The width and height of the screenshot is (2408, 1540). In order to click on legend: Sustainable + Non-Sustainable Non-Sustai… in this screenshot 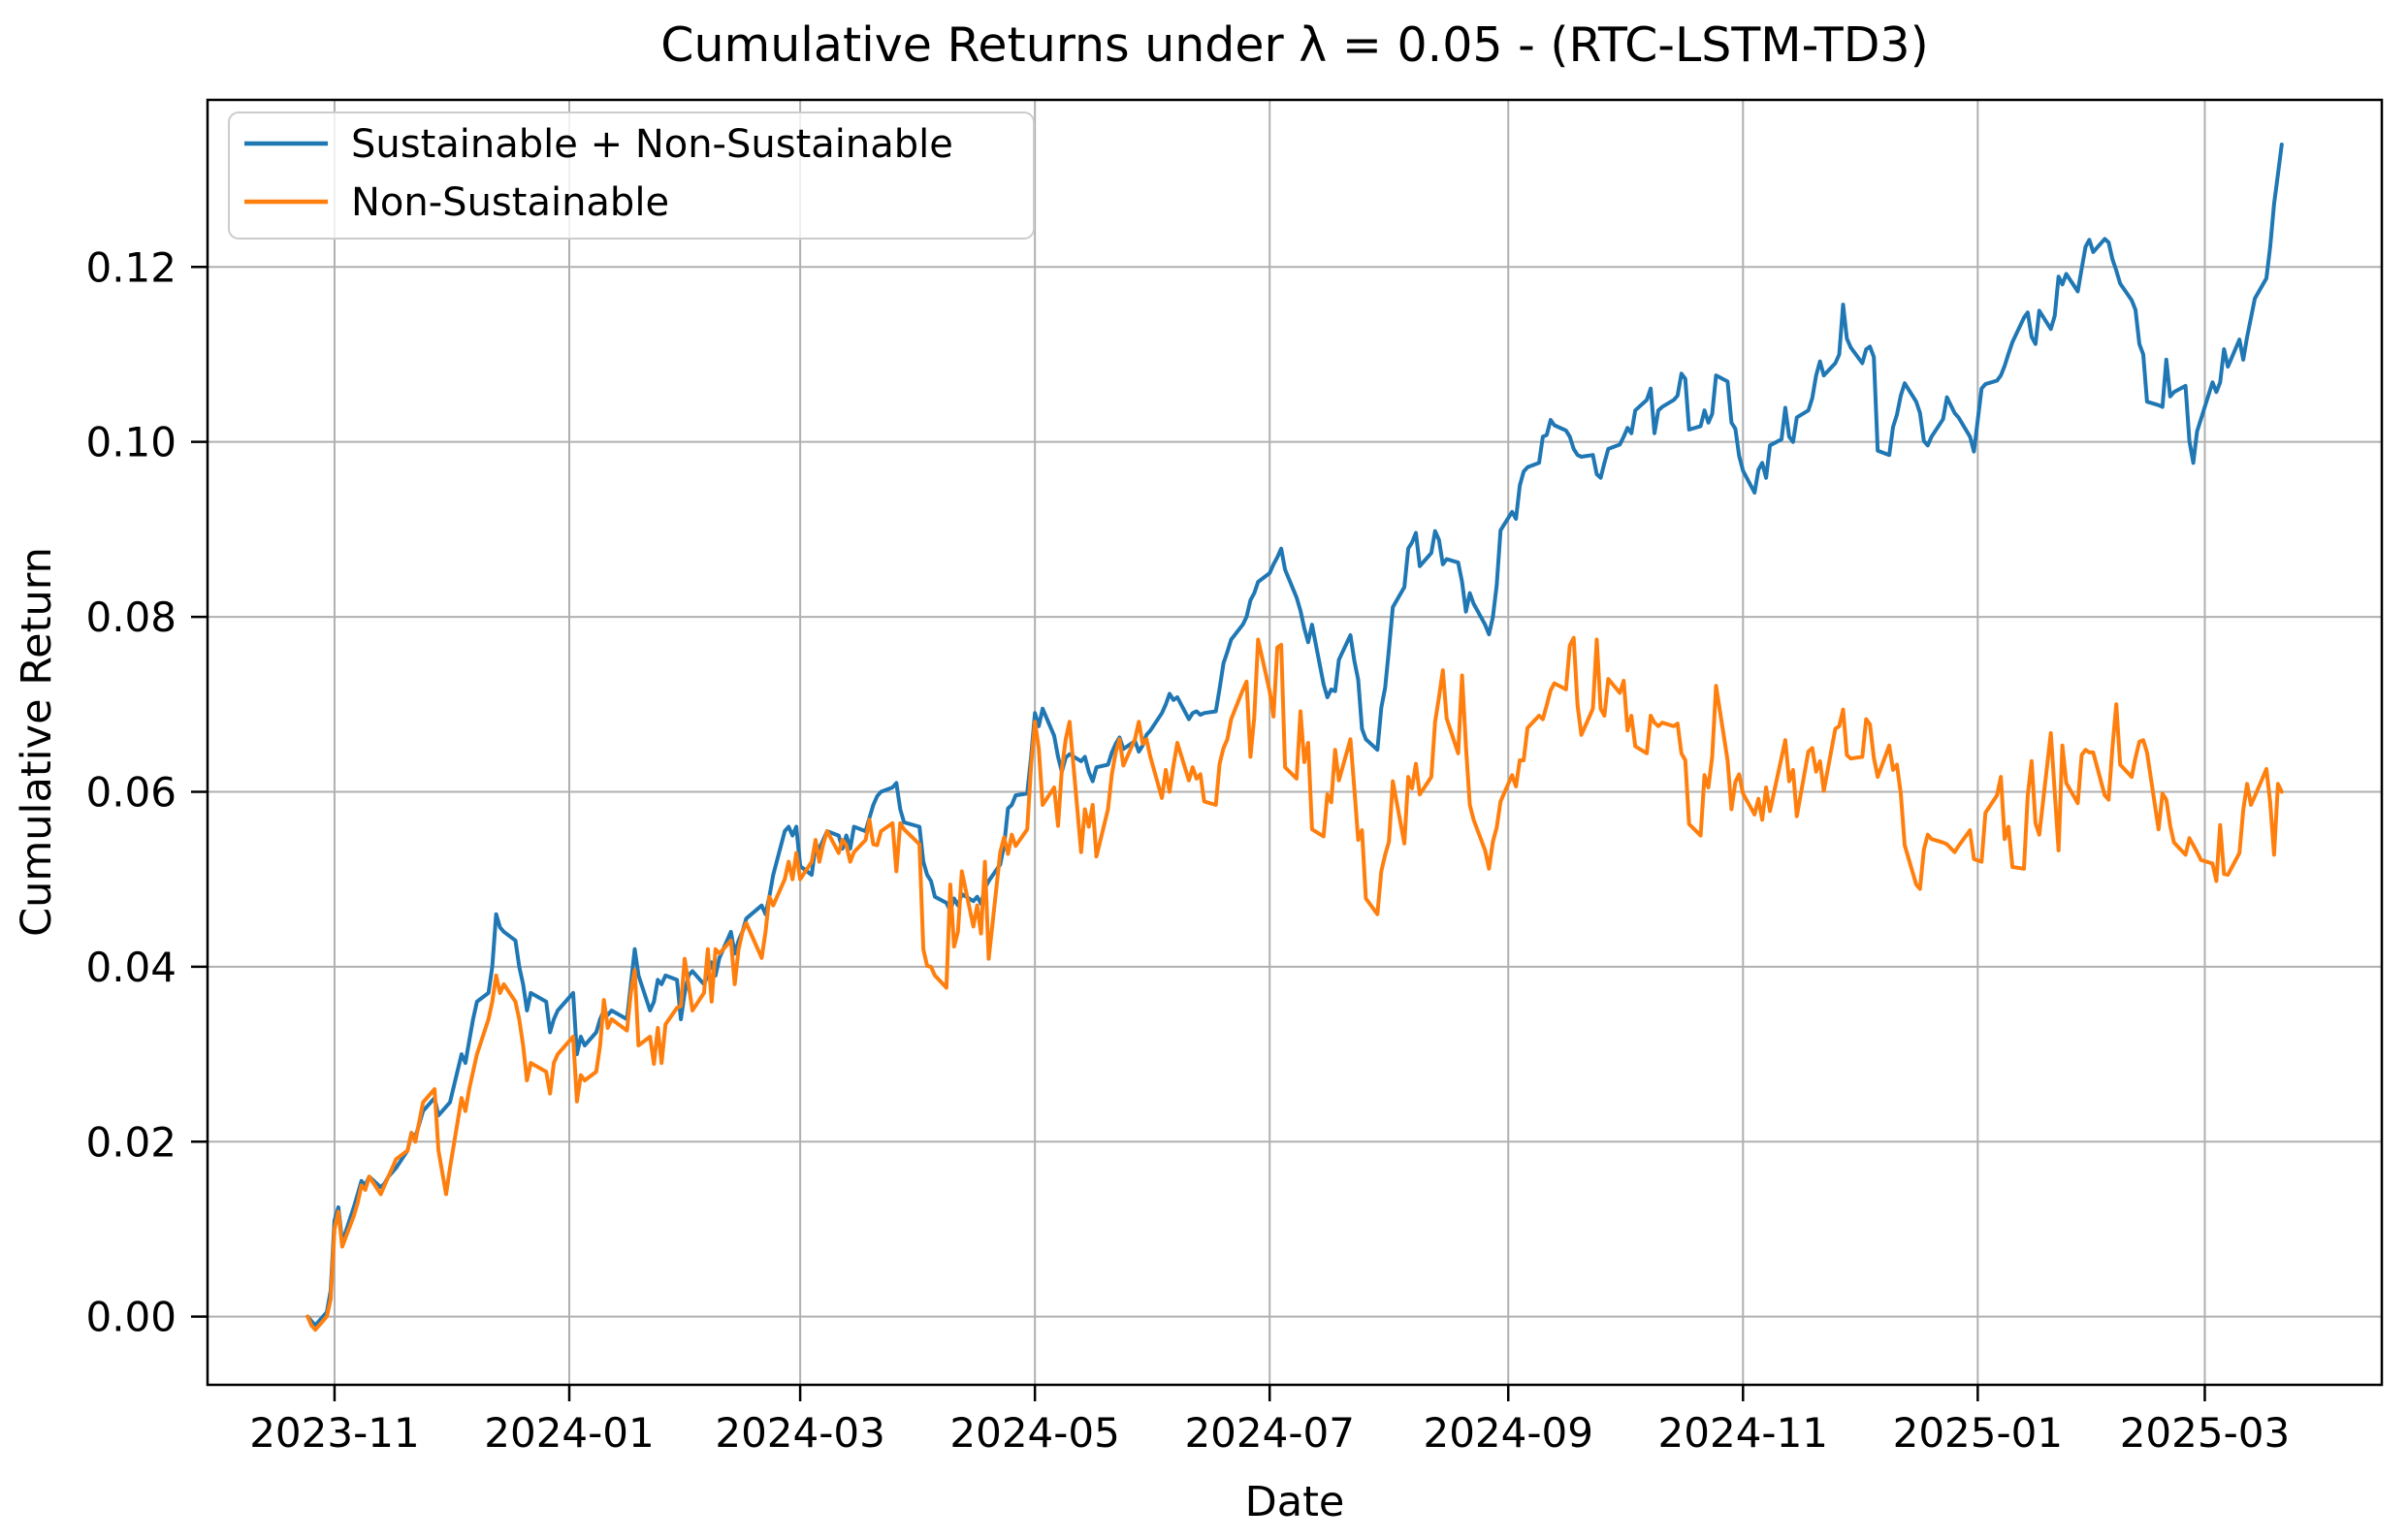, I will do `click(631, 176)`.